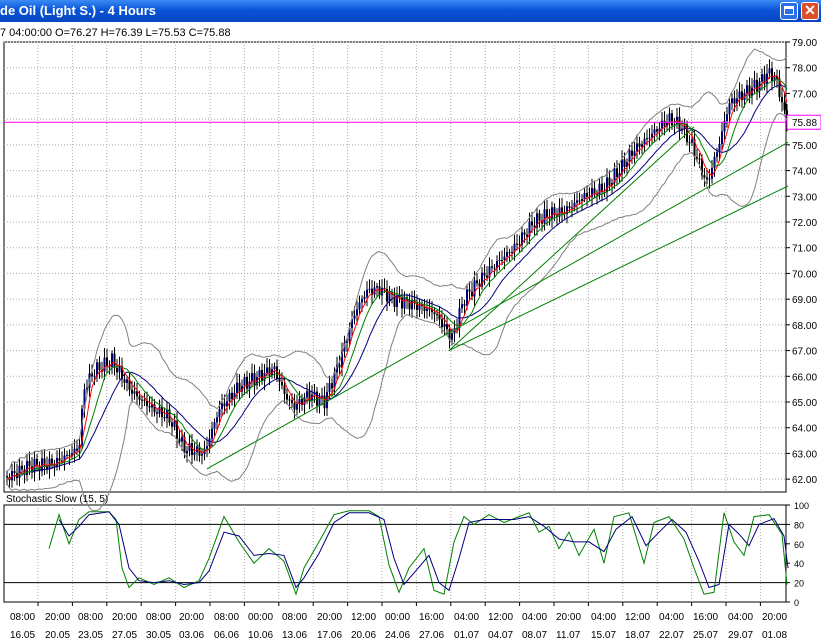  Describe the element at coordinates (226, 635) in the screenshot. I see `x-axis-date-label: 06.06` at that location.